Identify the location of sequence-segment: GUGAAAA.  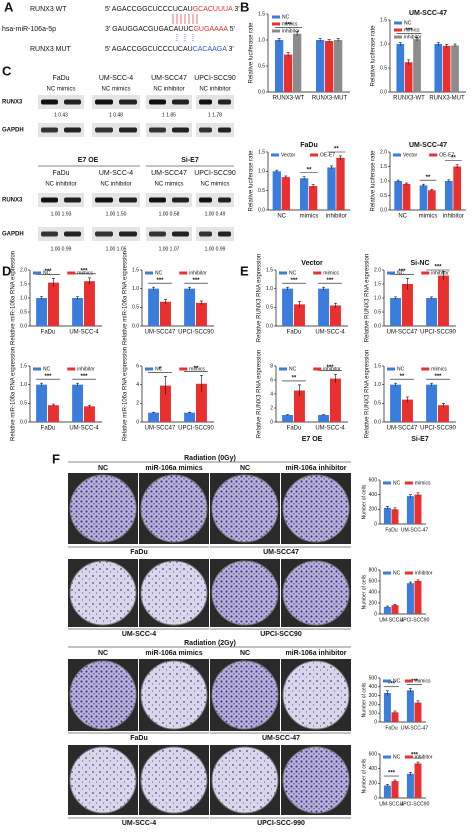
(210, 29).